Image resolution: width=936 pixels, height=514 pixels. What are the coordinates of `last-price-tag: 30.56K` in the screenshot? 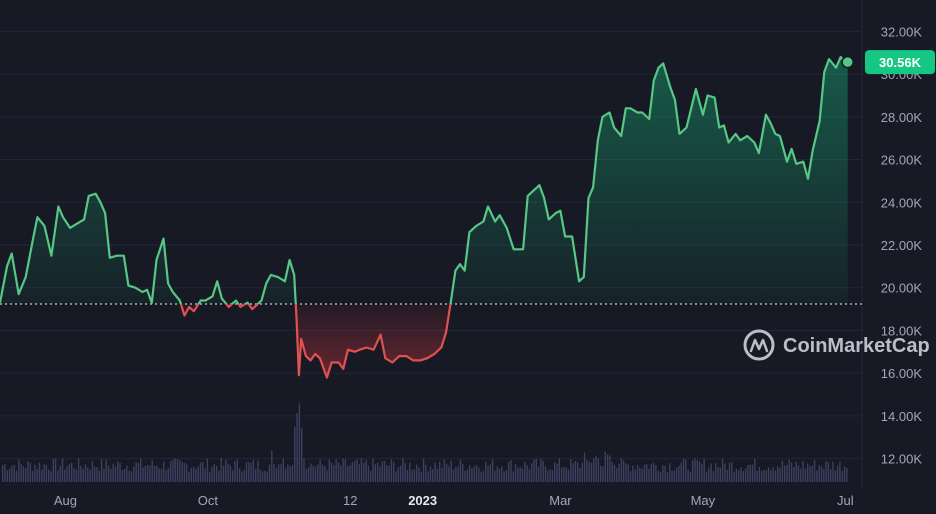 It's located at (888, 62).